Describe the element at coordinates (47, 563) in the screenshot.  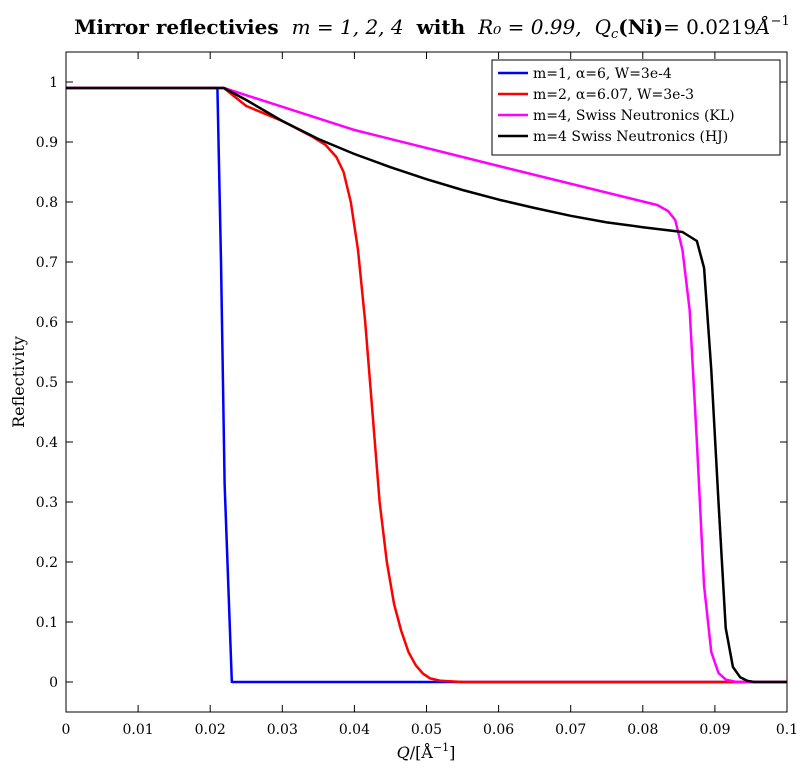
I see `y-tick-label: 0.2` at that location.